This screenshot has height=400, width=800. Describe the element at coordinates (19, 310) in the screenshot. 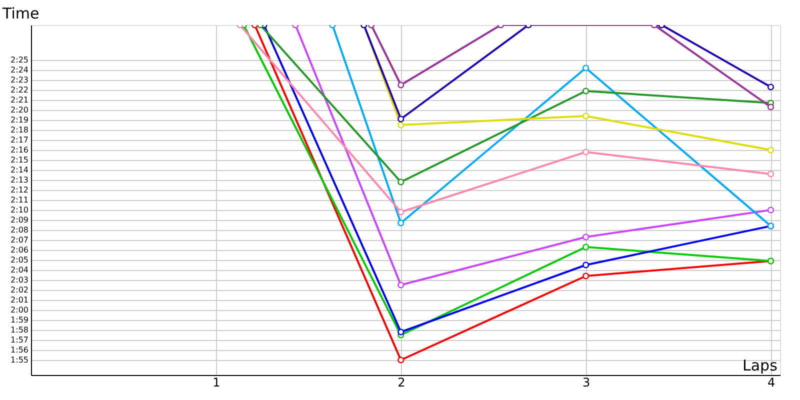

I see `y-tick-label: 2:00` at that location.